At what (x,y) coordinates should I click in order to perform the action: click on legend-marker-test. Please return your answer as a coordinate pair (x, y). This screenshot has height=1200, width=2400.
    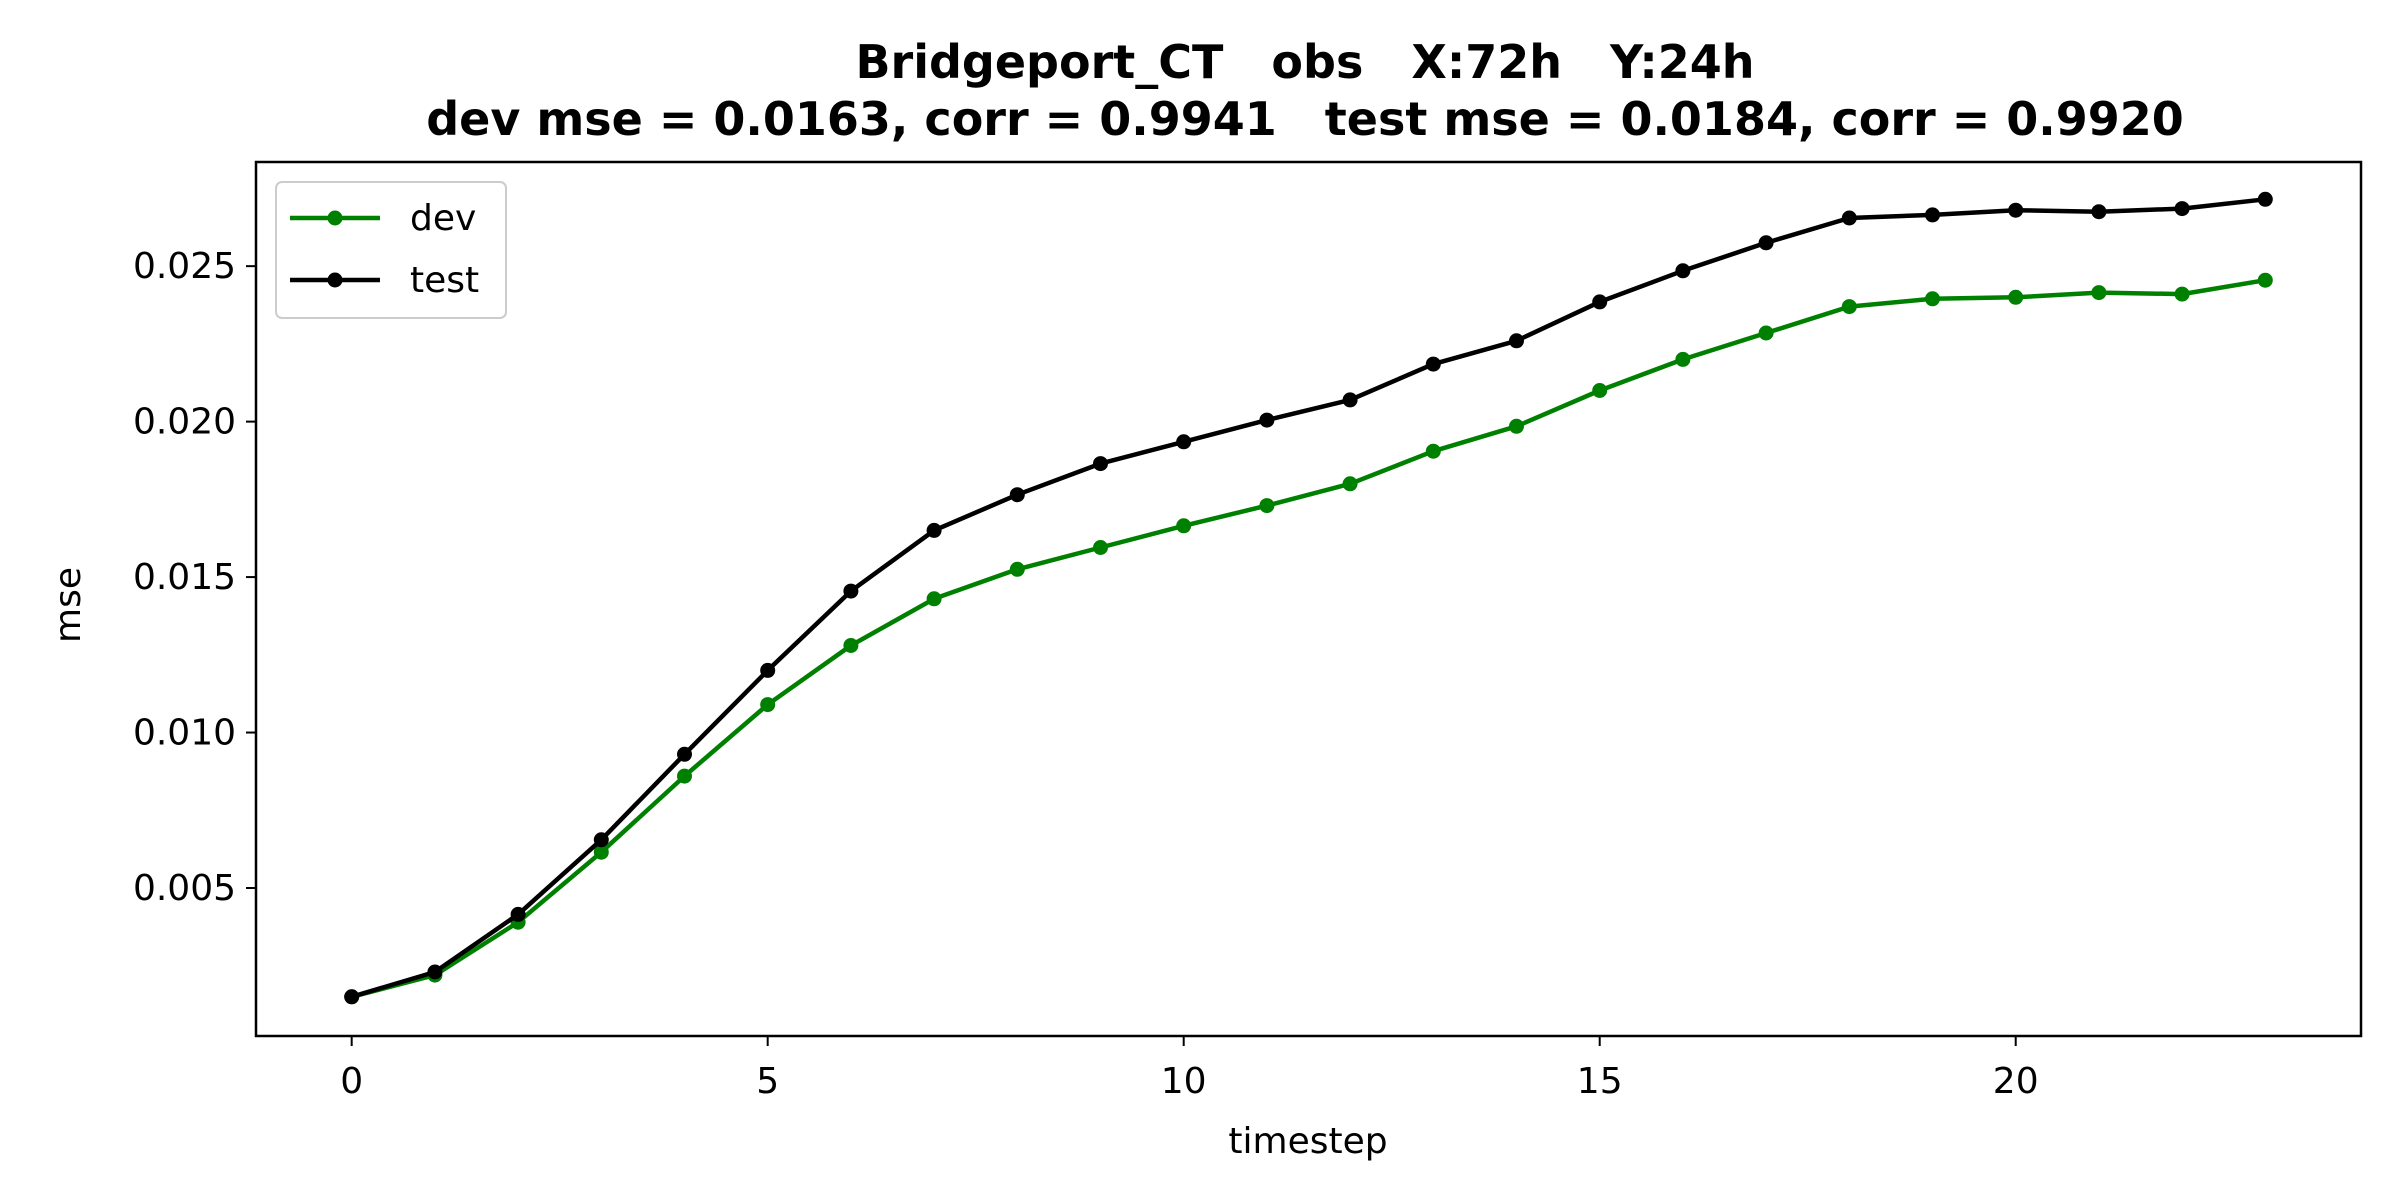
    Looking at the image, I should click on (335, 280).